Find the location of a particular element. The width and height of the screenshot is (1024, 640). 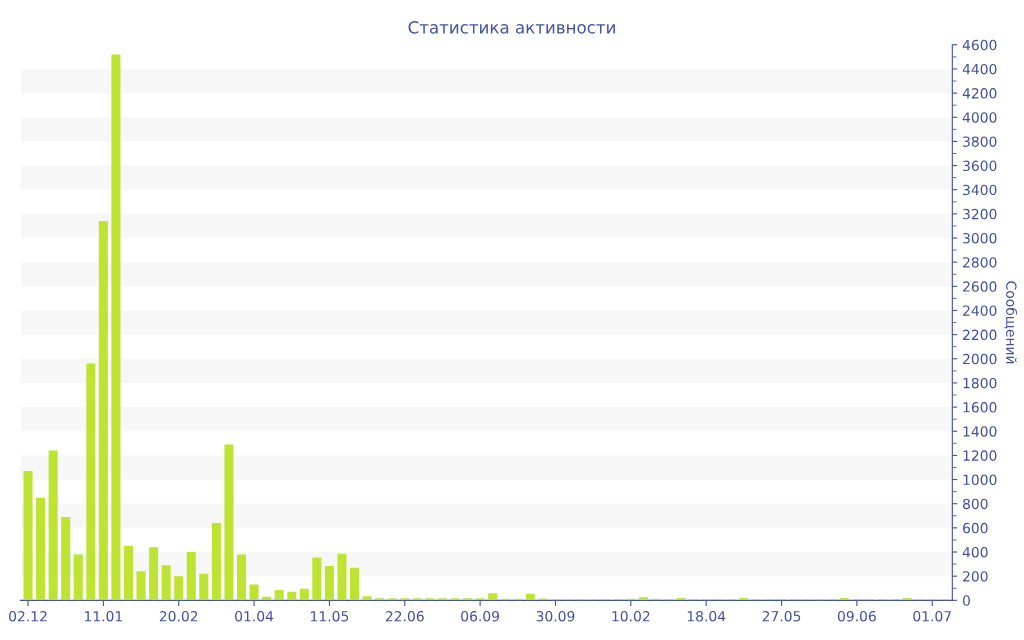

y-tick-label: 4600 is located at coordinates (979, 45).